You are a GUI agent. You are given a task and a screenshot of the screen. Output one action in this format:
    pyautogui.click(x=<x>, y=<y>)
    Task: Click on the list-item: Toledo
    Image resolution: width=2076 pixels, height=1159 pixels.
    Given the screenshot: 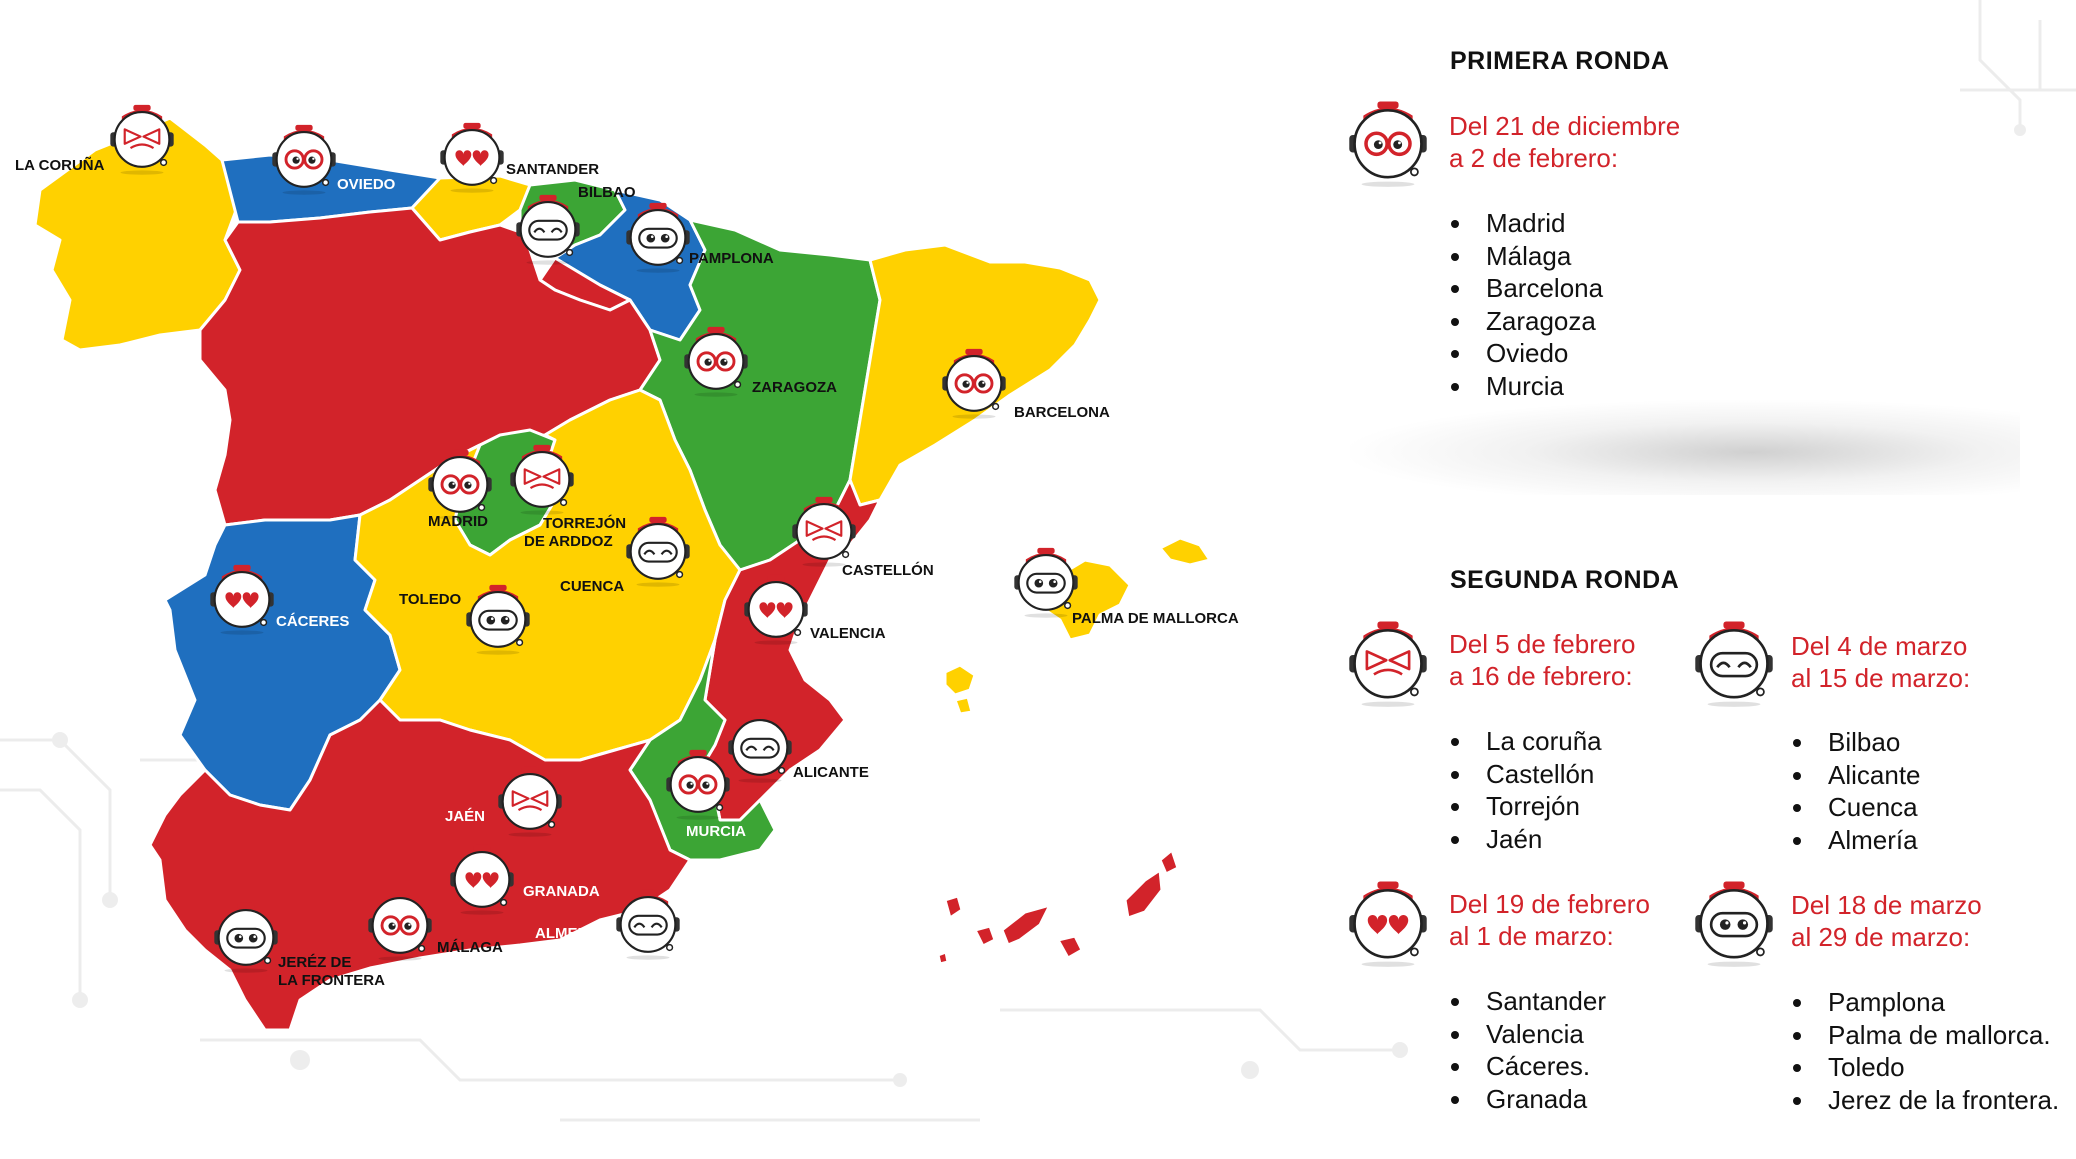 What is the action you would take?
    pyautogui.click(x=1925, y=1067)
    